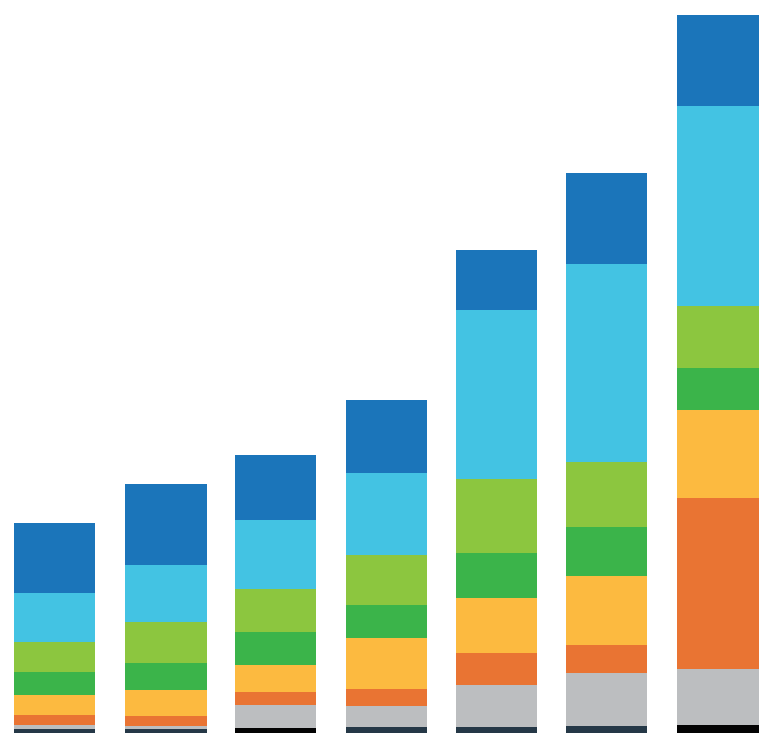 Image resolution: width=773 pixels, height=733 pixels. Describe the element at coordinates (718, 337) in the screenshot. I see `bar-7-segment-light-green` at that location.